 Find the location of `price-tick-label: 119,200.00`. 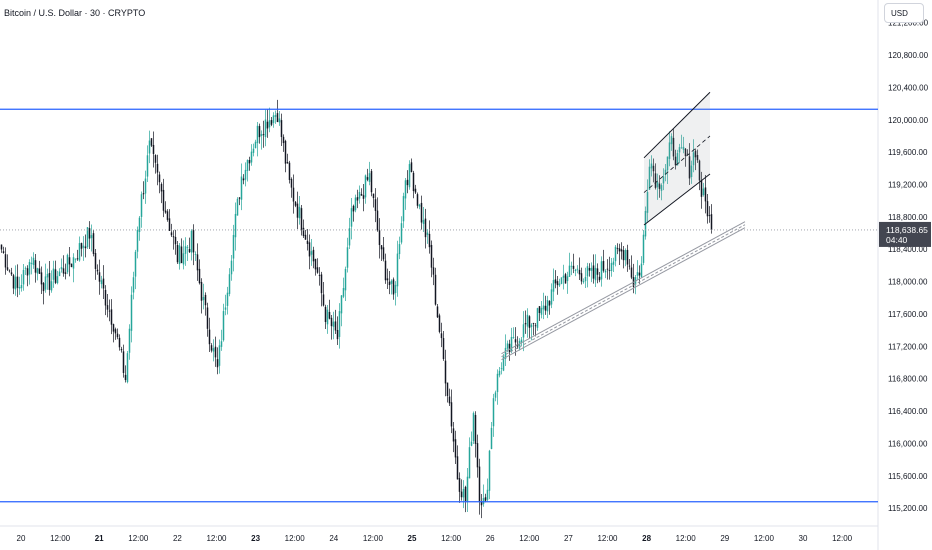

price-tick-label: 119,200.00 is located at coordinates (908, 185).